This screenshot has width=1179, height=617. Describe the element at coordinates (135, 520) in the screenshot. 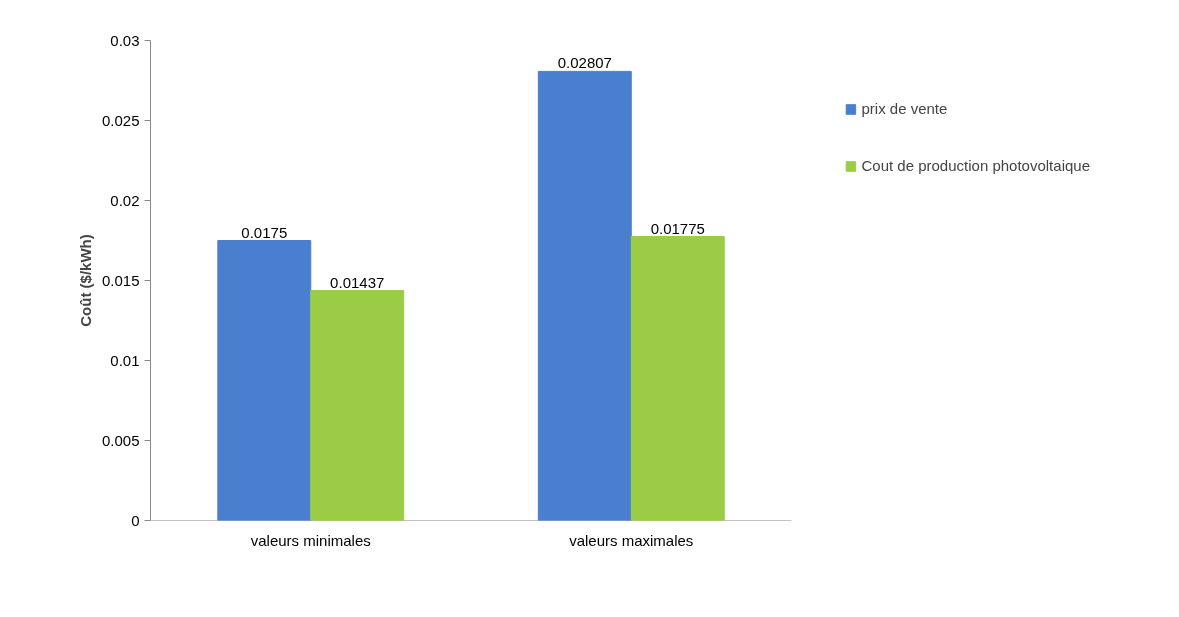

I see `y-tick-label: 0` at that location.